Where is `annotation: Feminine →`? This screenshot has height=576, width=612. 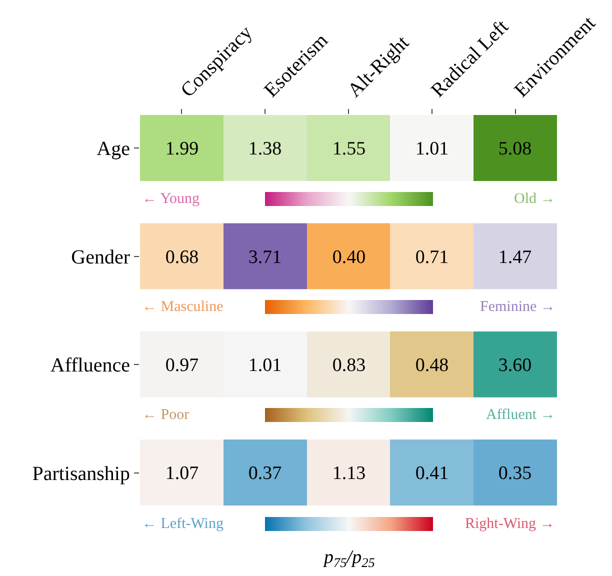
annotation: Feminine → is located at coordinates (518, 307).